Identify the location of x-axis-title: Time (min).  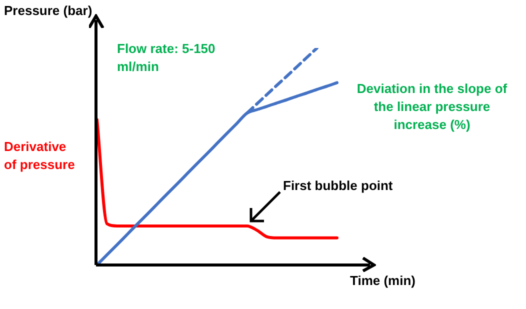
(383, 281).